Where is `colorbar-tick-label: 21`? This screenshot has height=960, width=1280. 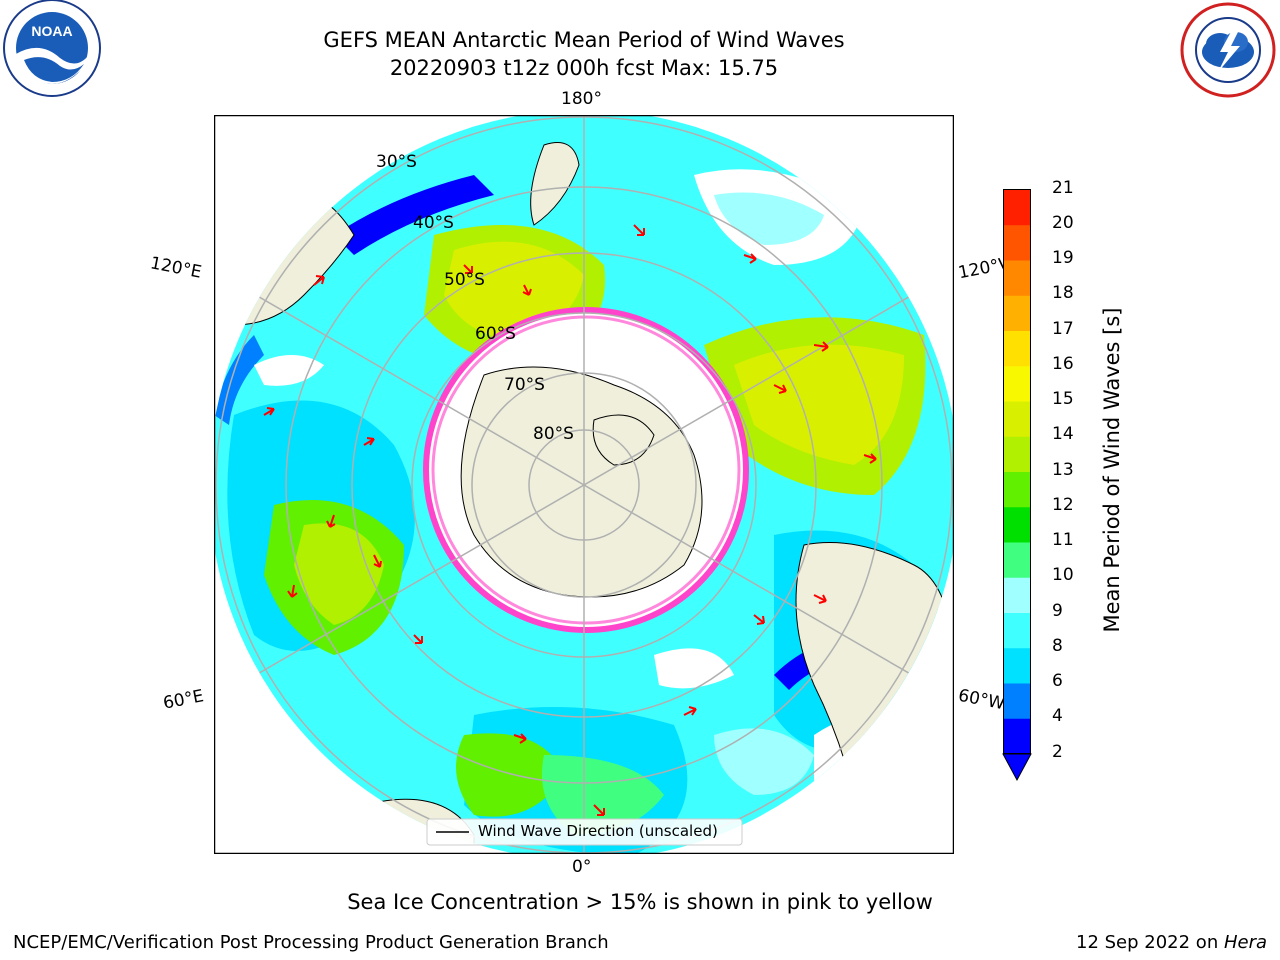
colorbar-tick-label: 21 is located at coordinates (1063, 187).